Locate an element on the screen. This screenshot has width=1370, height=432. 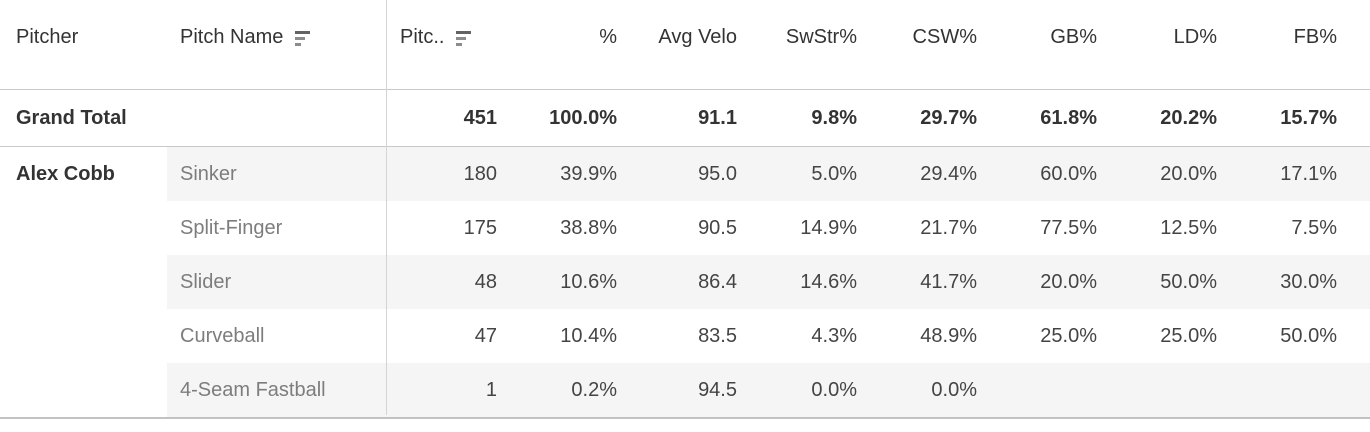
cell-ld is located at coordinates (1157, 390).